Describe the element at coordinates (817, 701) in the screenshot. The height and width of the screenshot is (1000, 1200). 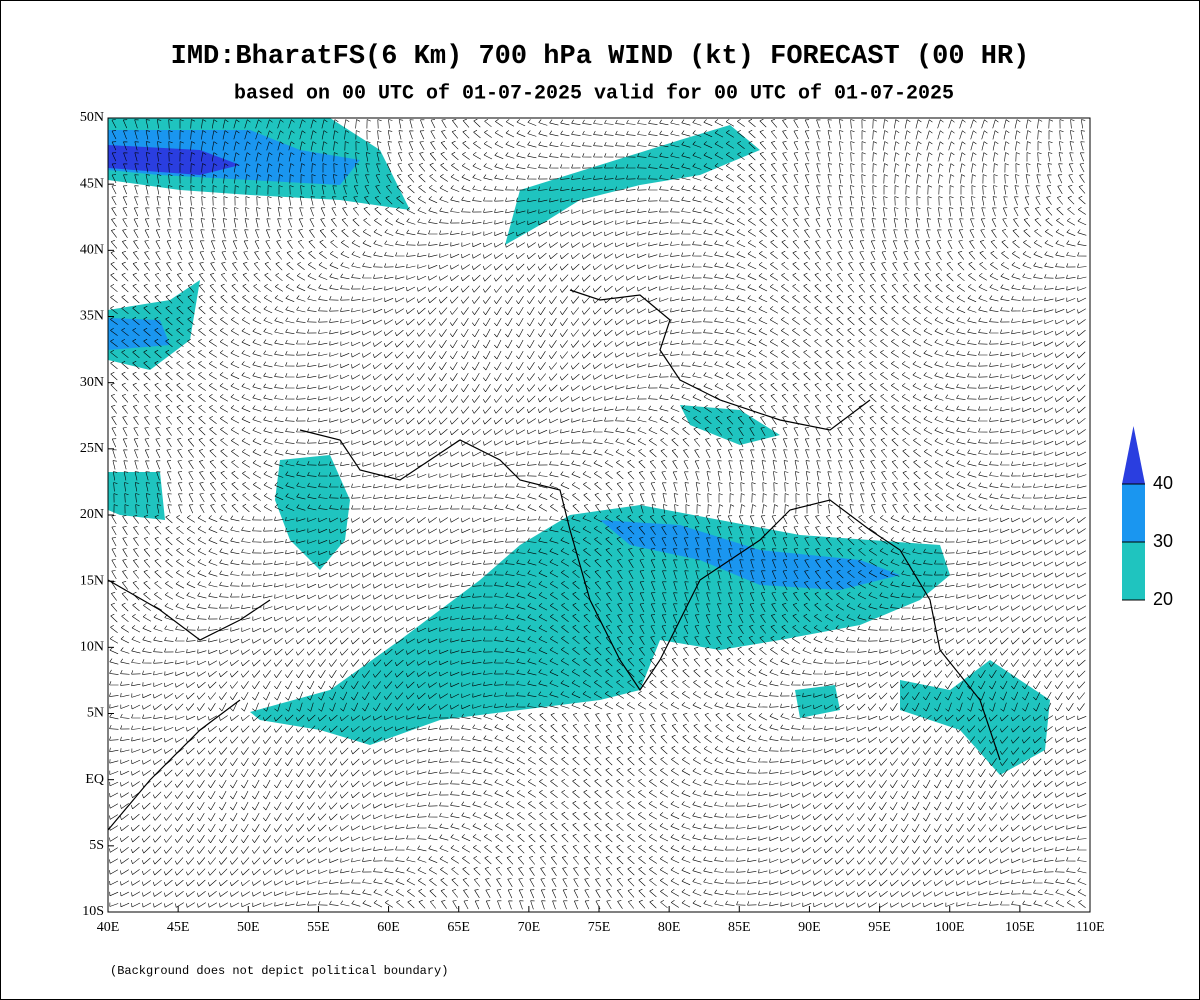
I see `shade-bob` at that location.